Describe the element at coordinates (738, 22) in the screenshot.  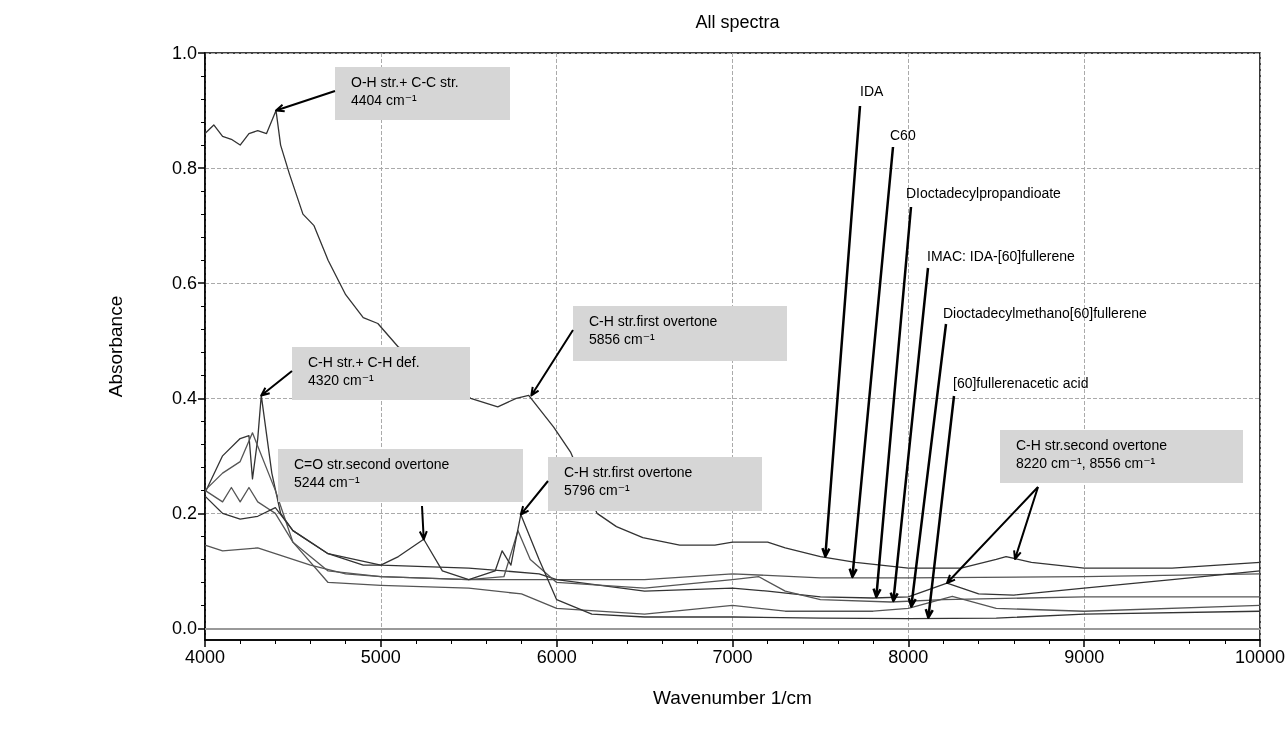
I see `chart-title: All spectra` at that location.